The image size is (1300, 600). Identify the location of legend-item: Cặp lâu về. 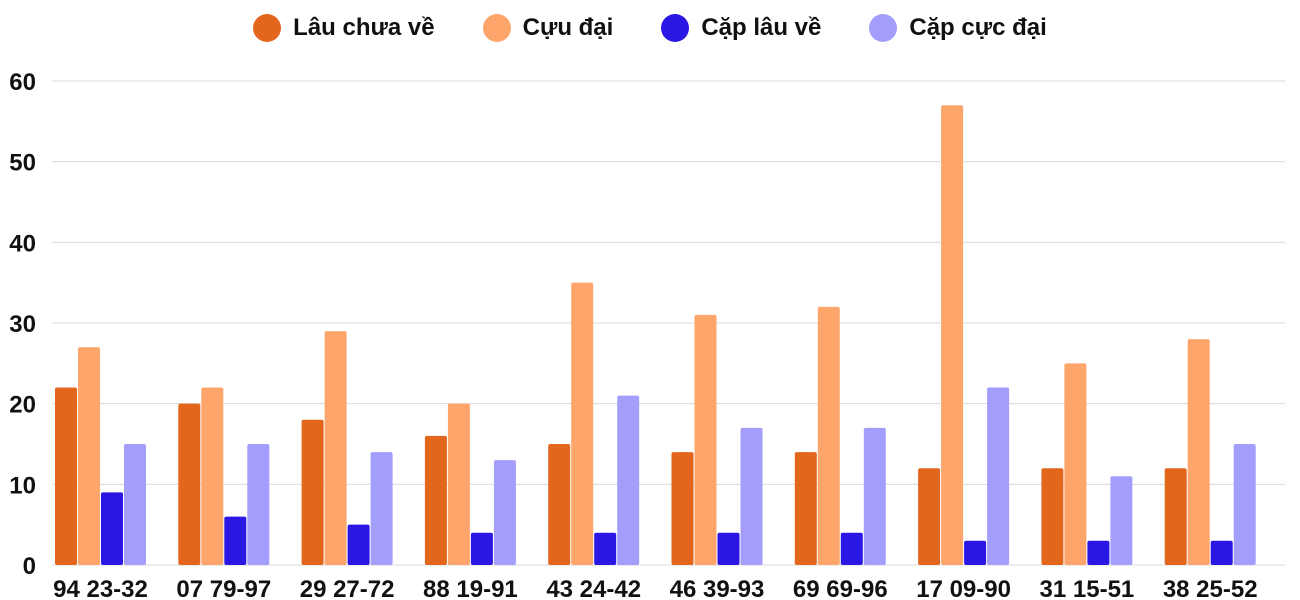
(741, 28).